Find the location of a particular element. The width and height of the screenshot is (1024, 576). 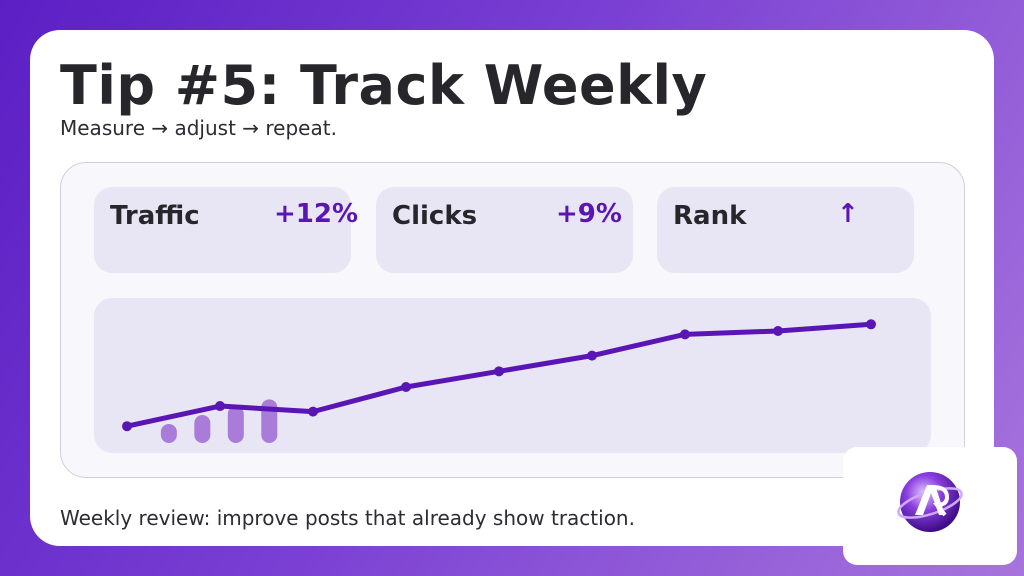

logo-badge is located at coordinates (930, 506).